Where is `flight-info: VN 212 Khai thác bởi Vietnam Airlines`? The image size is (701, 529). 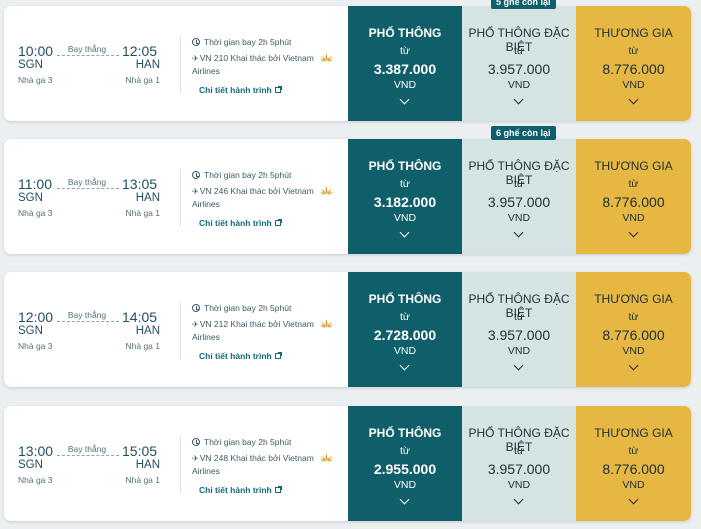 flight-info: VN 212 Khai thác bởi Vietnam Airlines is located at coordinates (253, 330).